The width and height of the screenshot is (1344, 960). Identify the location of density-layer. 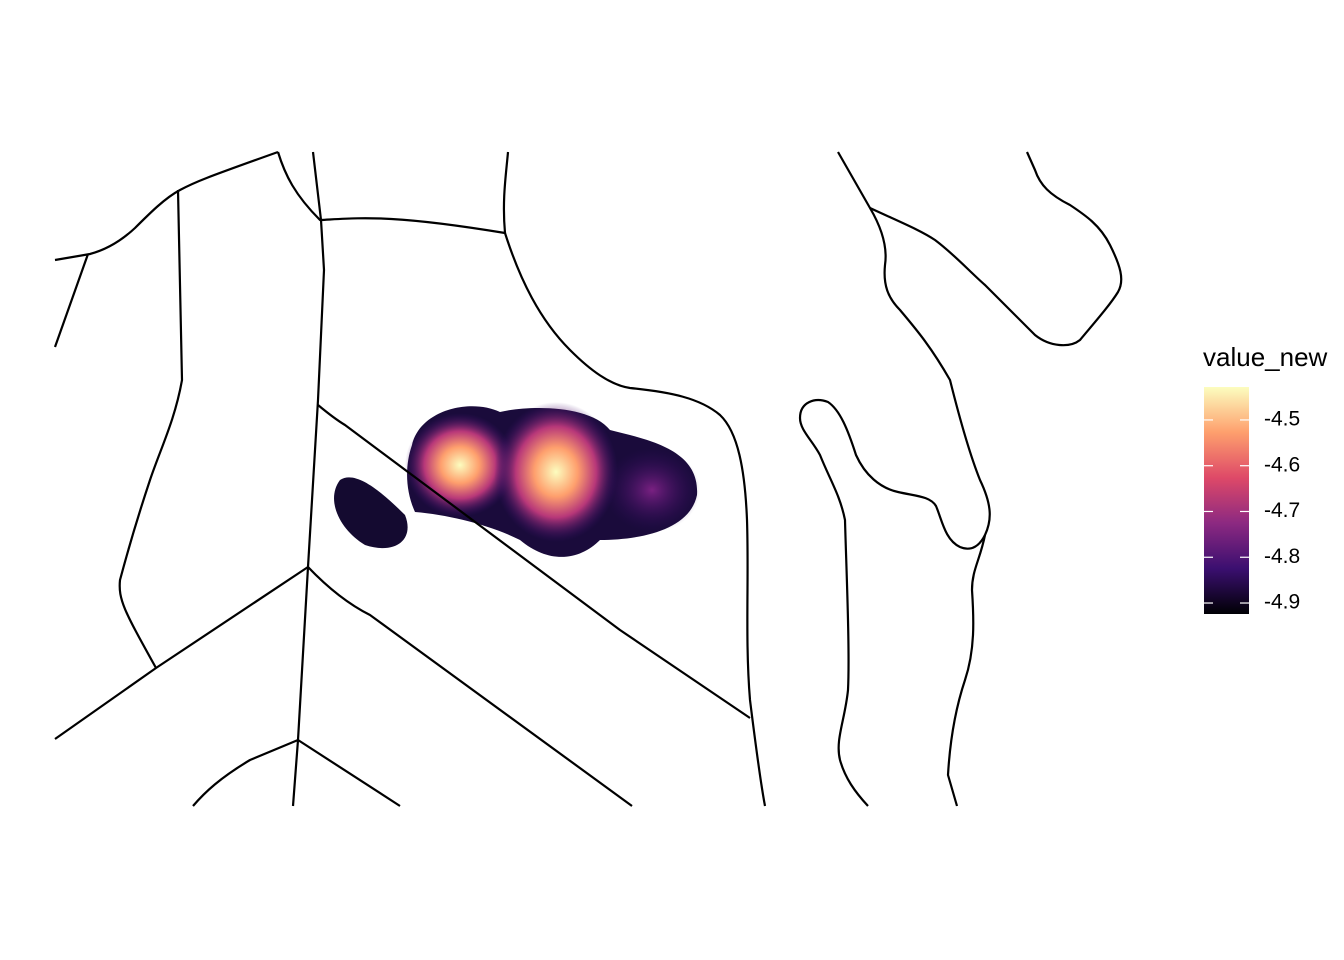
(517, 479).